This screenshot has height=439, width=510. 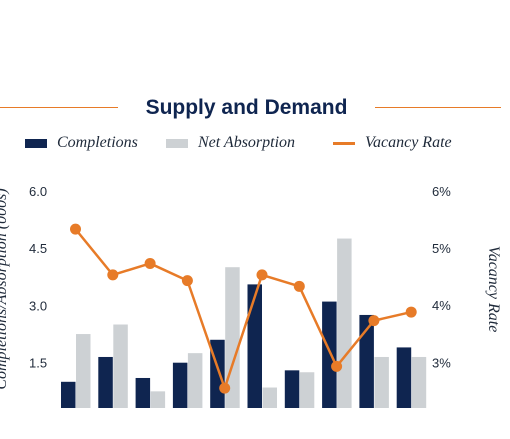 I want to click on y-axis-title-left: Completions/Absorption (000s), so click(x=5, y=289).